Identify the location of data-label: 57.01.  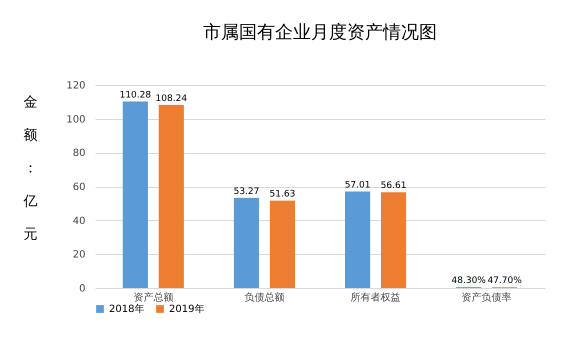
(357, 185).